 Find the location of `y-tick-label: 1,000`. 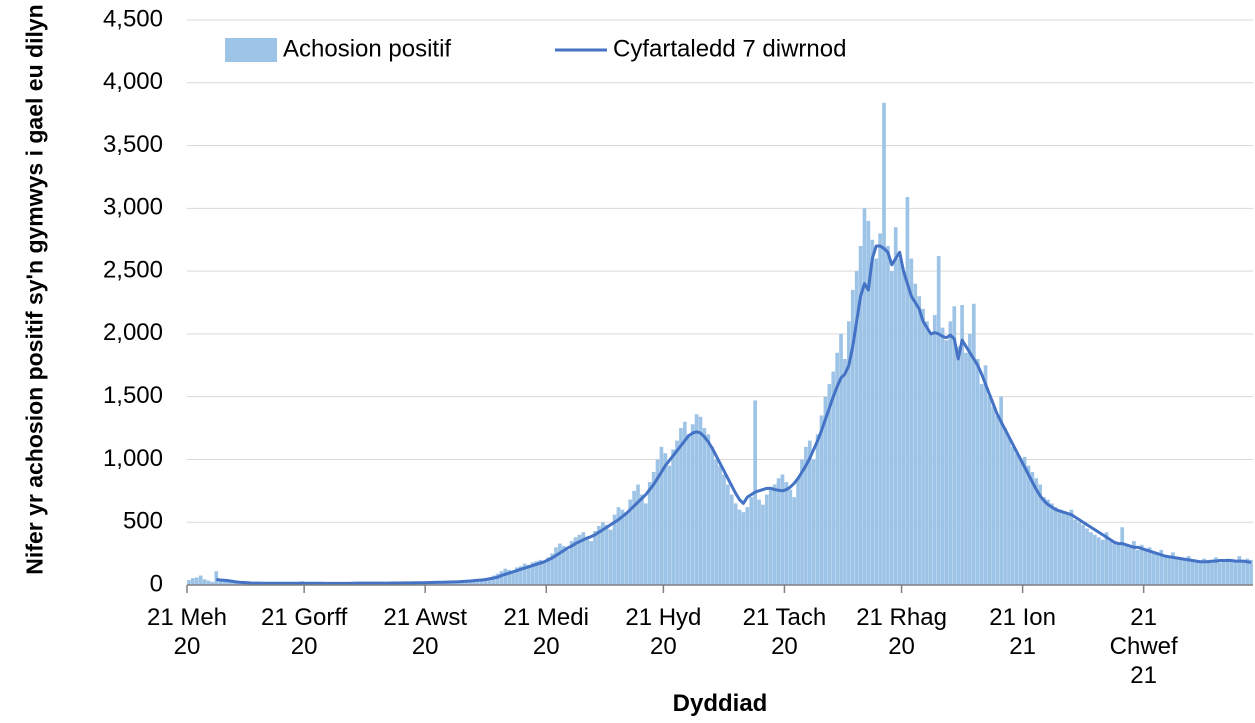

y-tick-label: 1,000 is located at coordinates (133, 458).